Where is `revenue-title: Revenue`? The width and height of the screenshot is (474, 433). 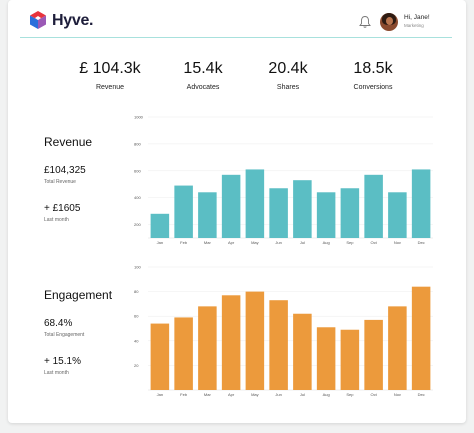
revenue-title: Revenue is located at coordinates (68, 142).